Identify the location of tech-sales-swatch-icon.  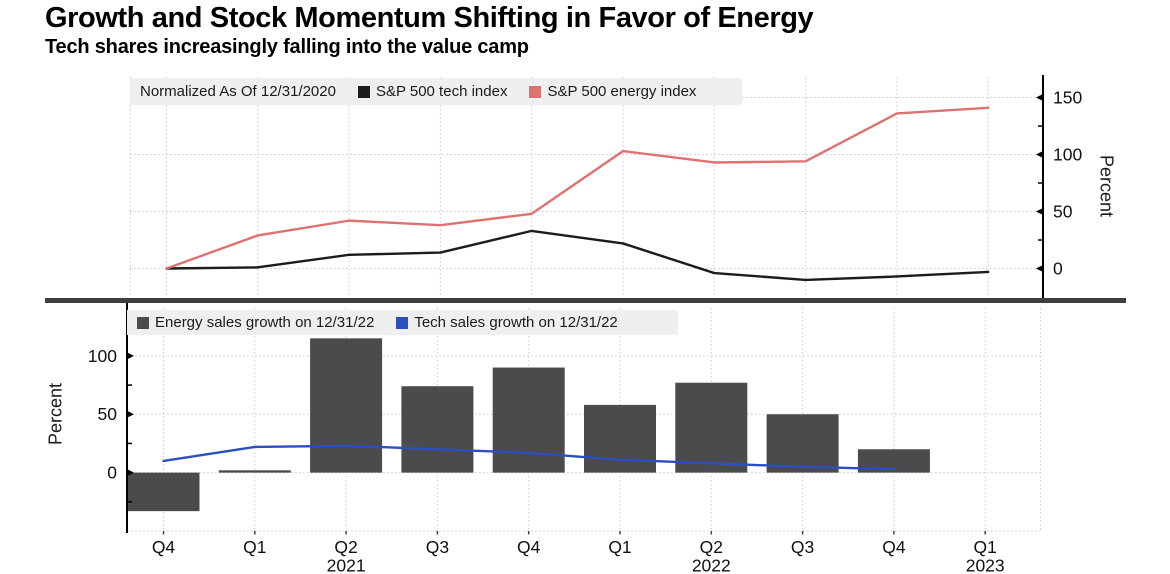
(402, 322).